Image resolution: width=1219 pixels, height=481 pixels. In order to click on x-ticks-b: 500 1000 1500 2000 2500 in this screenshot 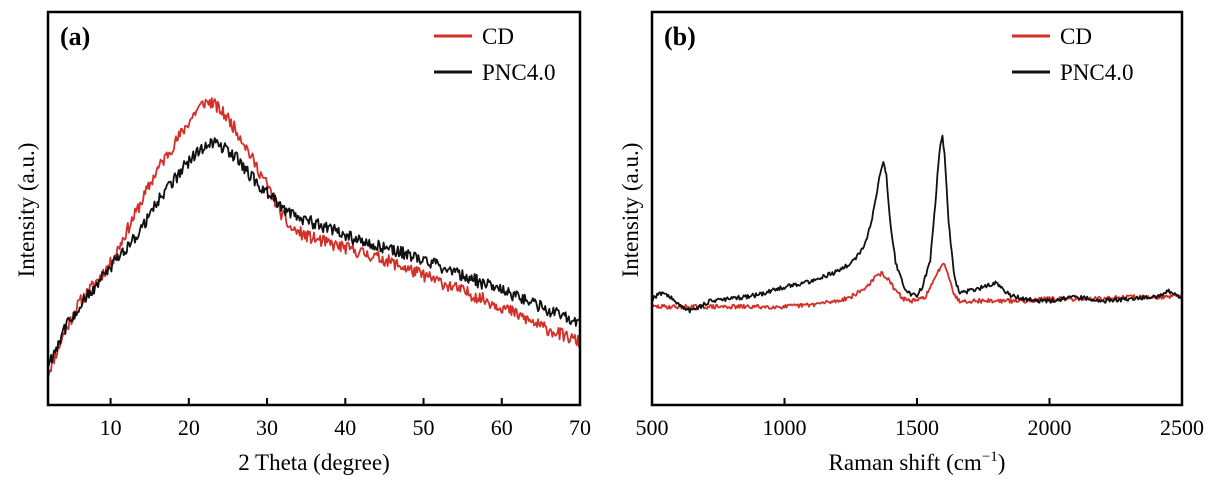, I will do `click(920, 419)`.